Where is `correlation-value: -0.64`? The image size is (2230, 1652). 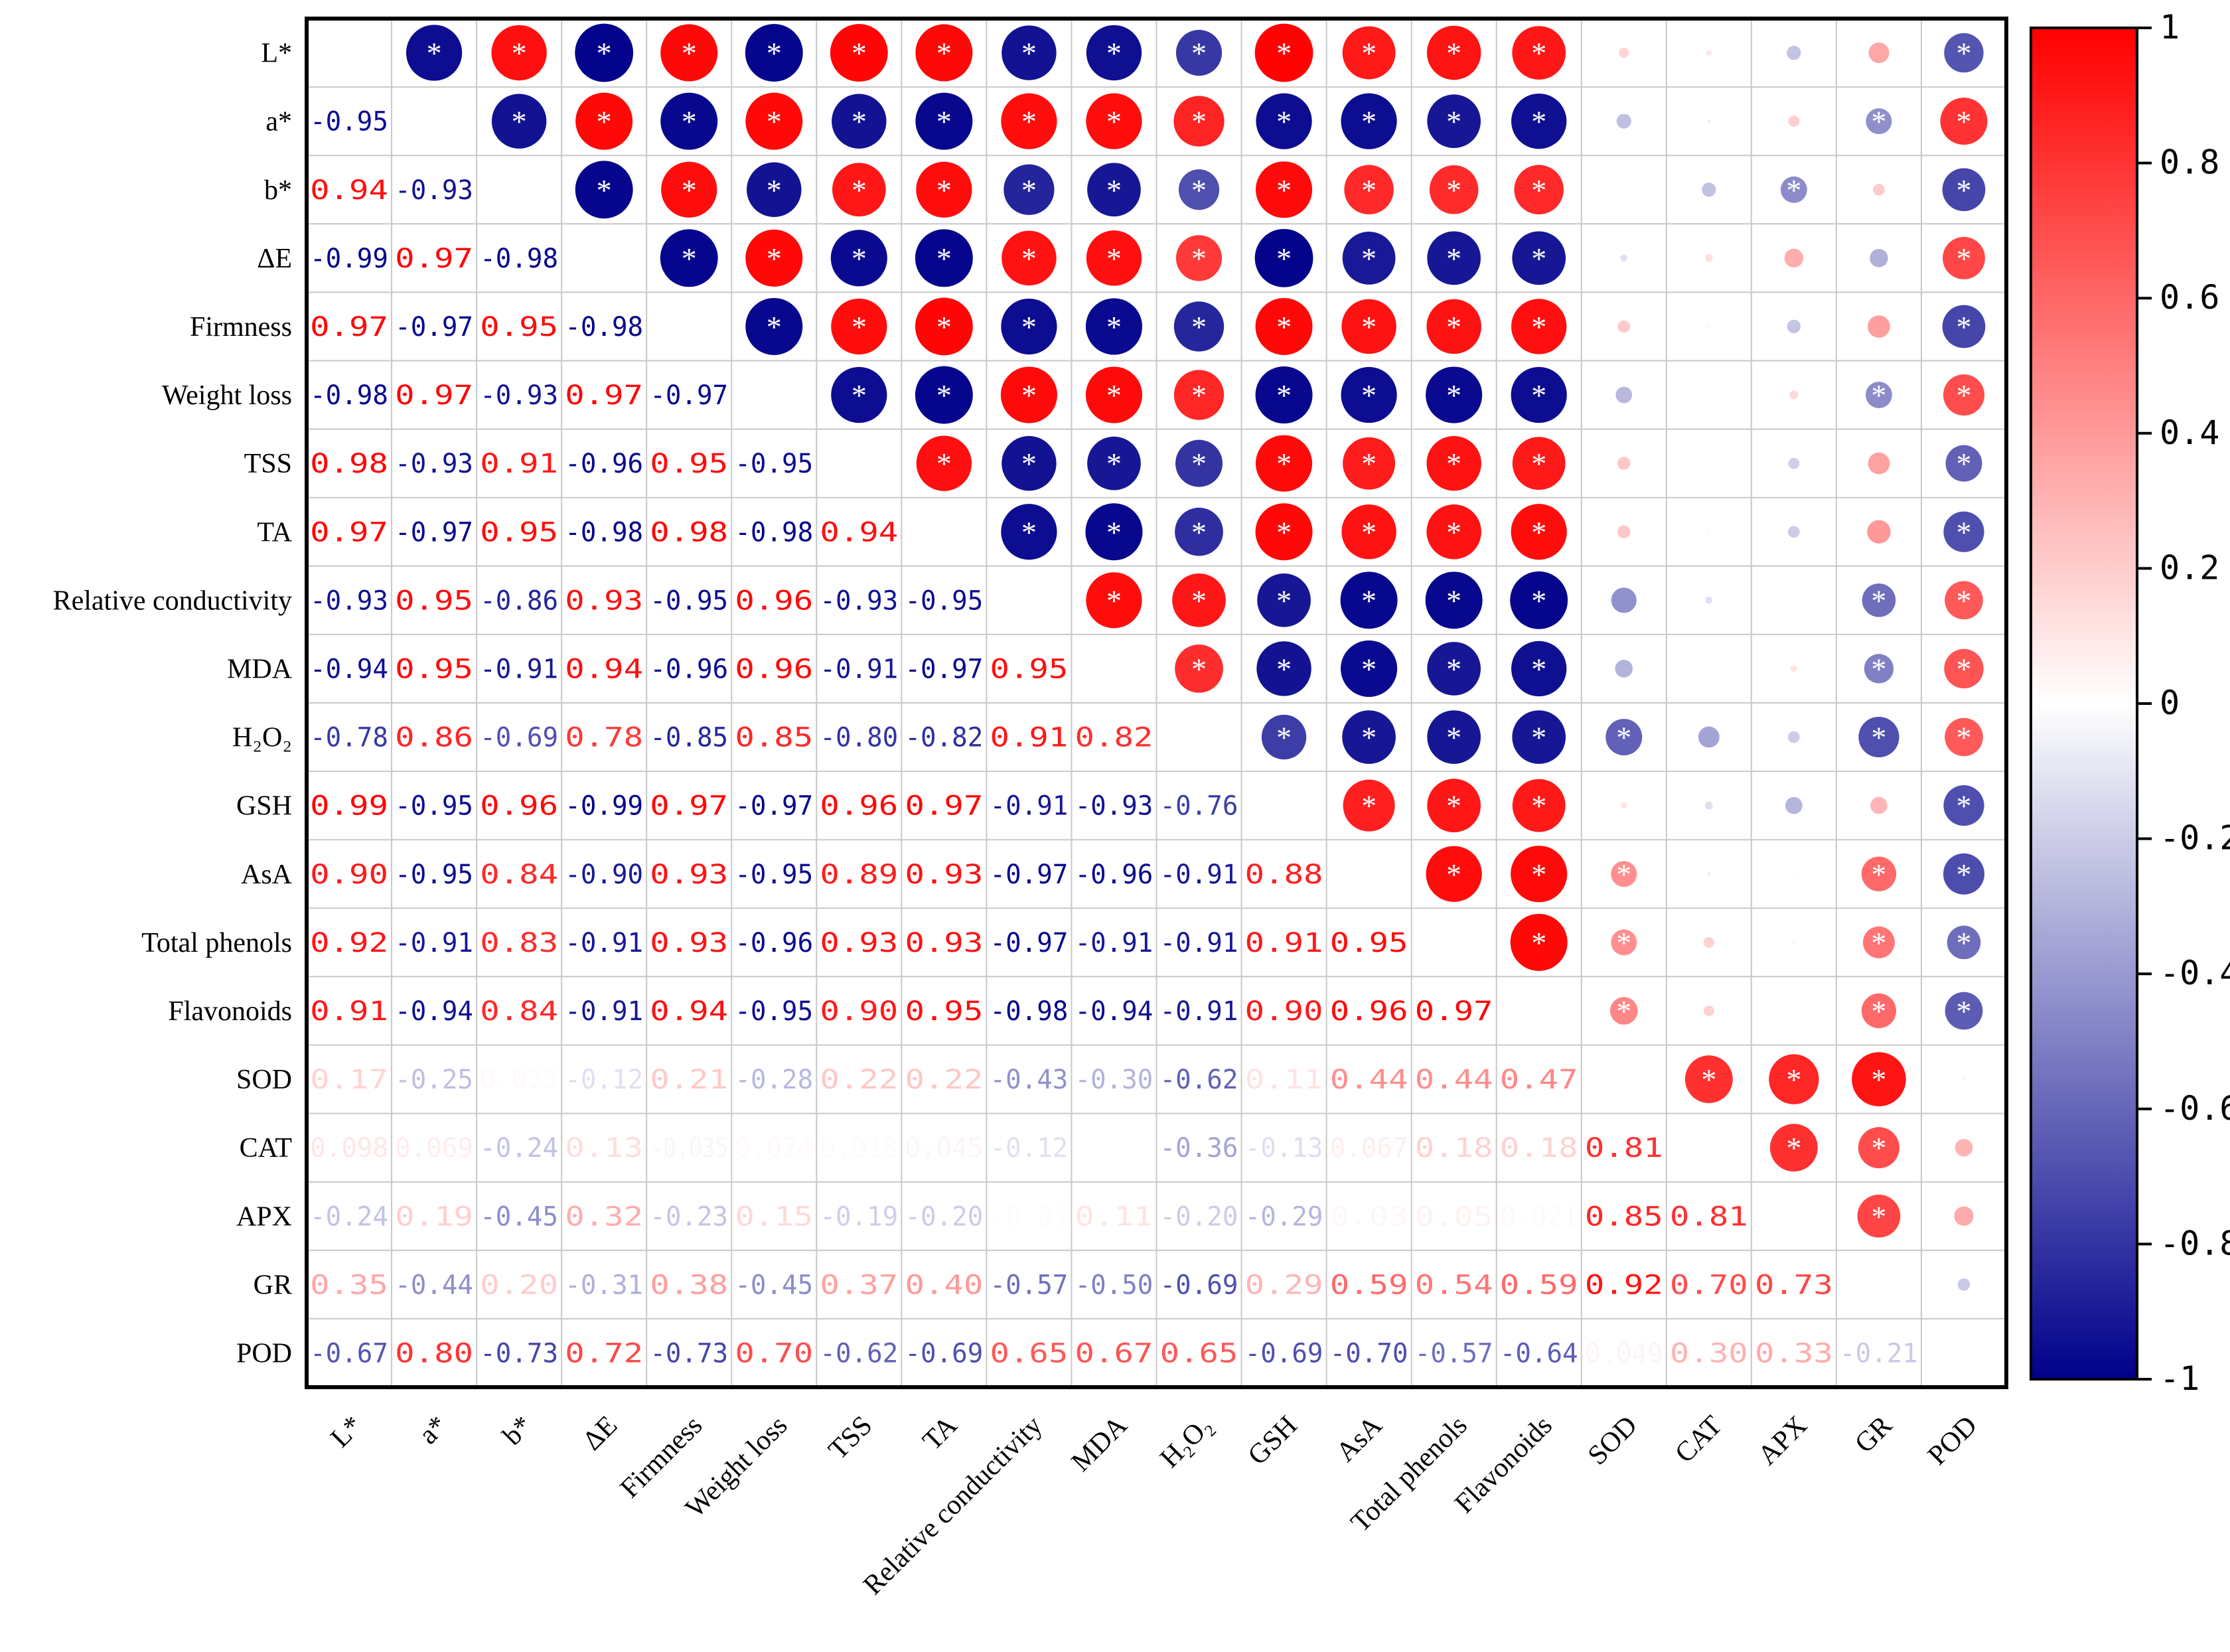 correlation-value: -0.64 is located at coordinates (1539, 1353).